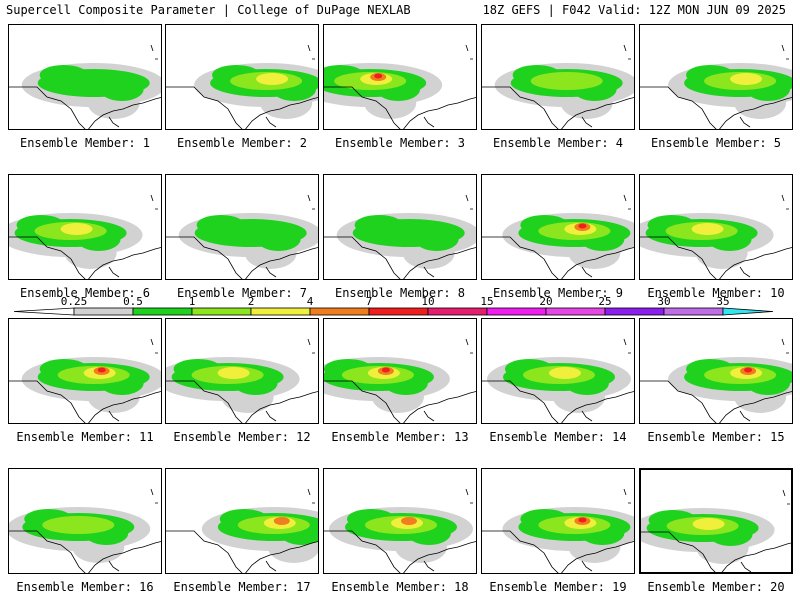 The height and width of the screenshot is (600, 800). What do you see at coordinates (242, 587) in the screenshot?
I see `ensemble-member-caption: Ensemble Member: 17` at bounding box center [242, 587].